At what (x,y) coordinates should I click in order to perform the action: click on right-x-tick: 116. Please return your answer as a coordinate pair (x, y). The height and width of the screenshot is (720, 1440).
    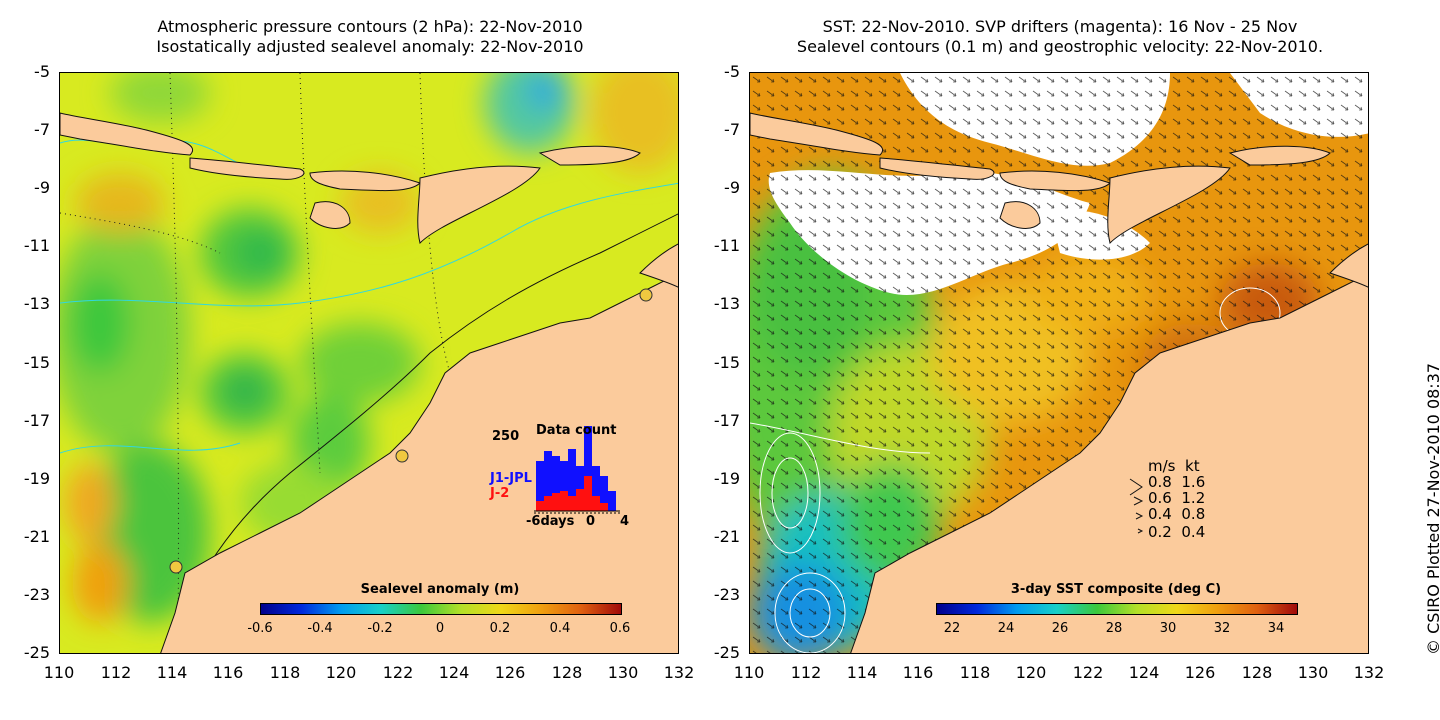
    Looking at the image, I should click on (918, 672).